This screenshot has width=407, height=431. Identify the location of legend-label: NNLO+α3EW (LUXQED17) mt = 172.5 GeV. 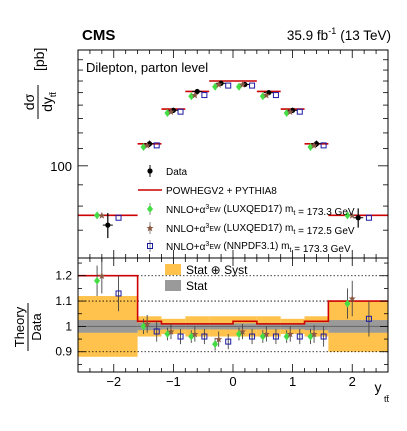
(260, 230).